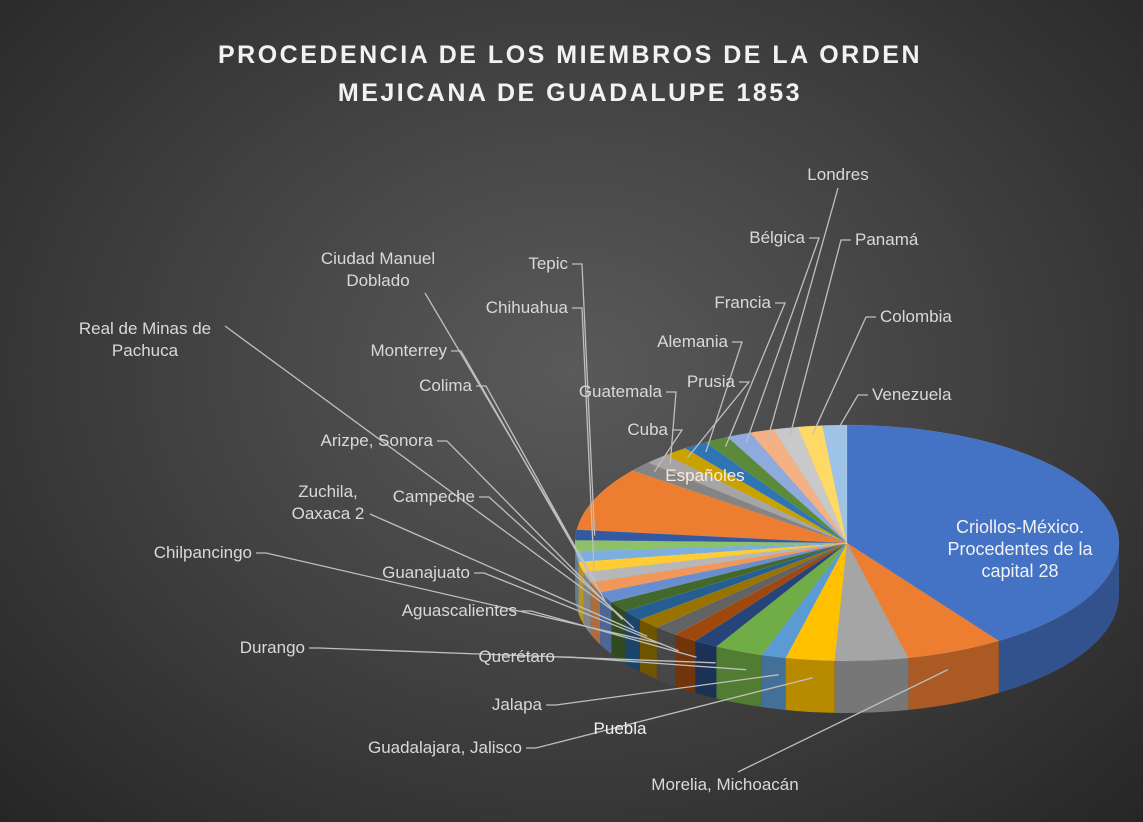 The image size is (1143, 822). Describe the element at coordinates (692, 341) in the screenshot. I see `data-label: Alemania` at that location.